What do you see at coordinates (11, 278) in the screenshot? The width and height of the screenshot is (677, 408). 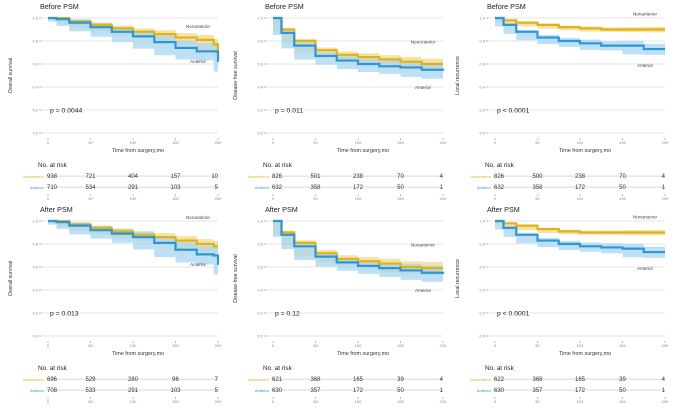 I see `y-axis-label: Overall survival` at bounding box center [11, 278].